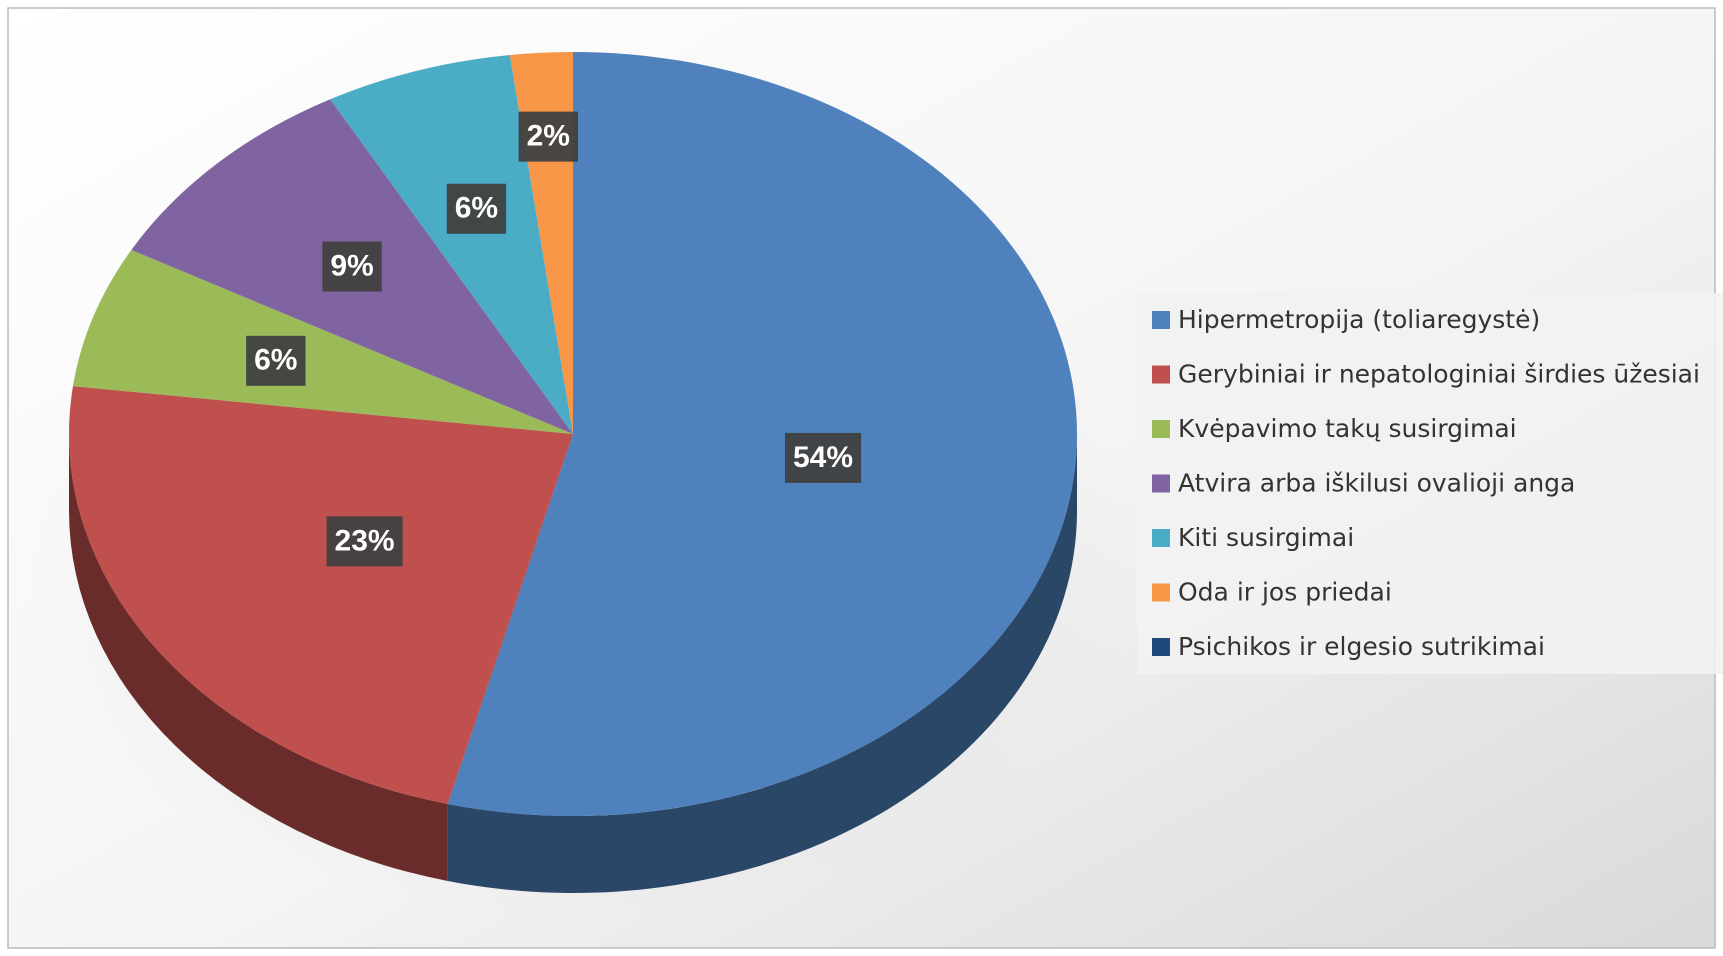 This screenshot has height=956, width=1723. I want to click on legend-label: Hipermetropija (toliaregystė), so click(1359, 319).